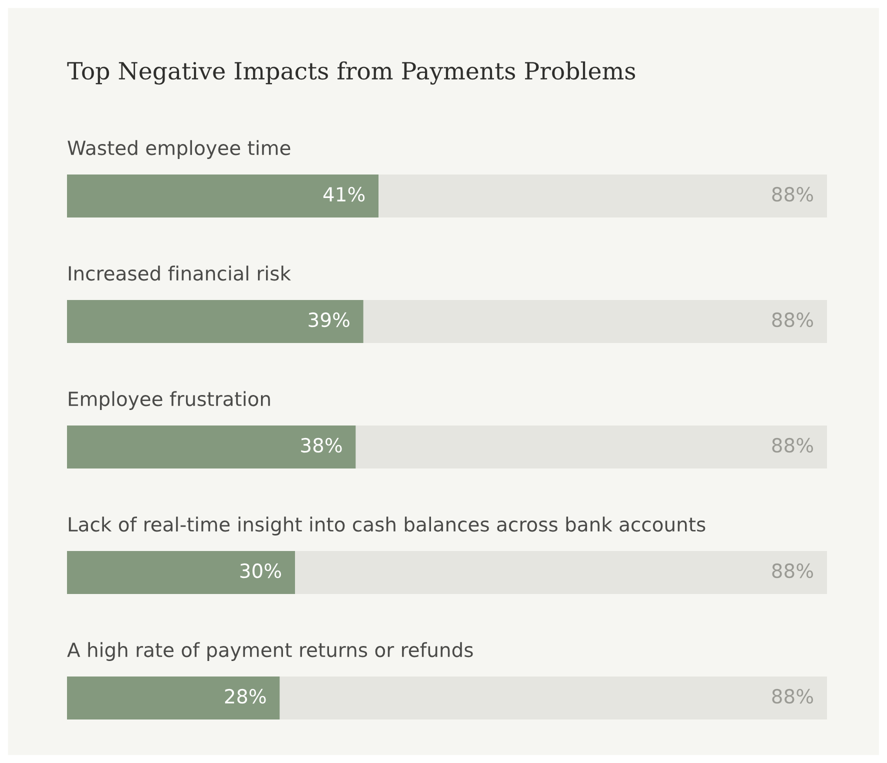  I want to click on y-tick-label: Lack of real-time insight into cash balances across bank accounts, so click(387, 526).